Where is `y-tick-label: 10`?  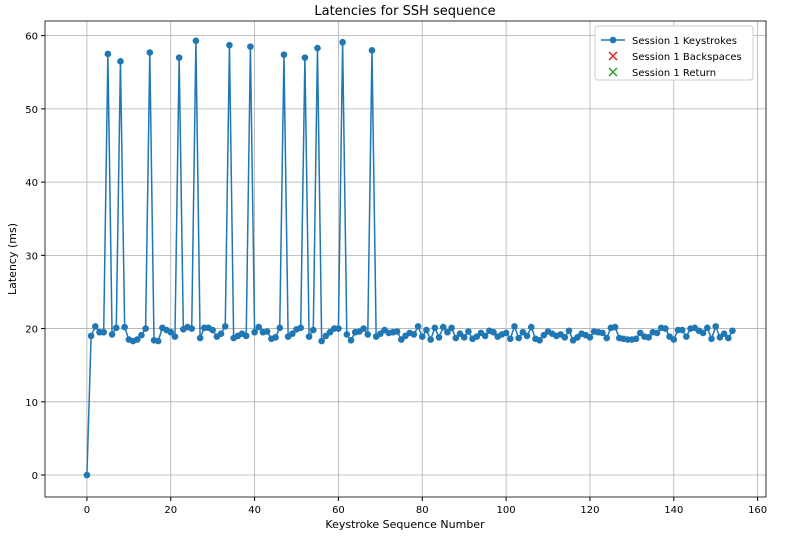
y-tick-label: 10 is located at coordinates (31, 403).